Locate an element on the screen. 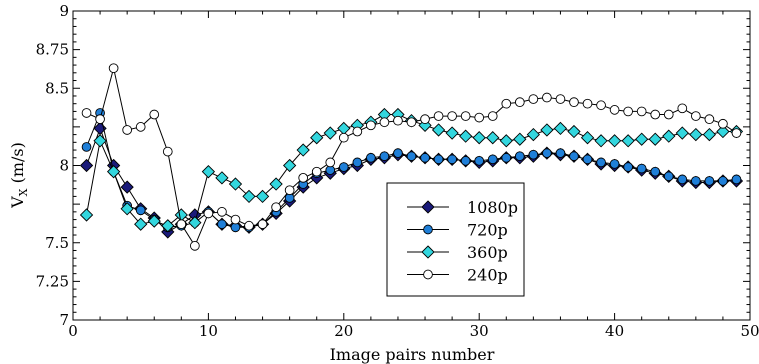 Image resolution: width=759 pixels, height=364 pixels. y-tick-label: 8.5 is located at coordinates (57, 88).